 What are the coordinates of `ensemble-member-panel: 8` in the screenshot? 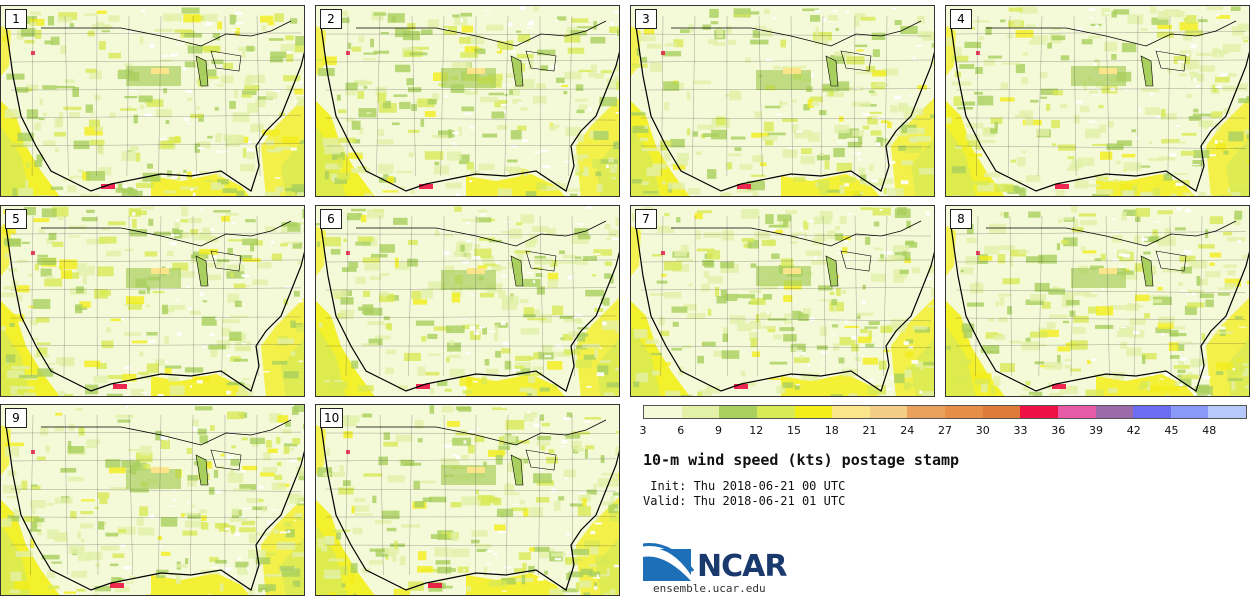 It's located at (1097, 301).